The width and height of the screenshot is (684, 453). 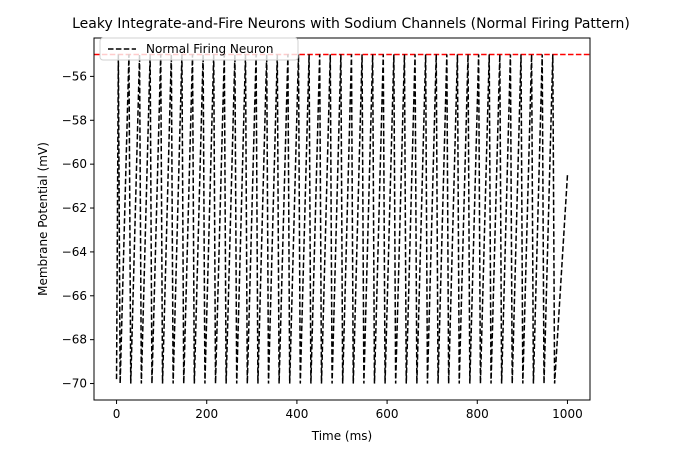 I want to click on y-tick-label: −70, so click(x=74, y=384).